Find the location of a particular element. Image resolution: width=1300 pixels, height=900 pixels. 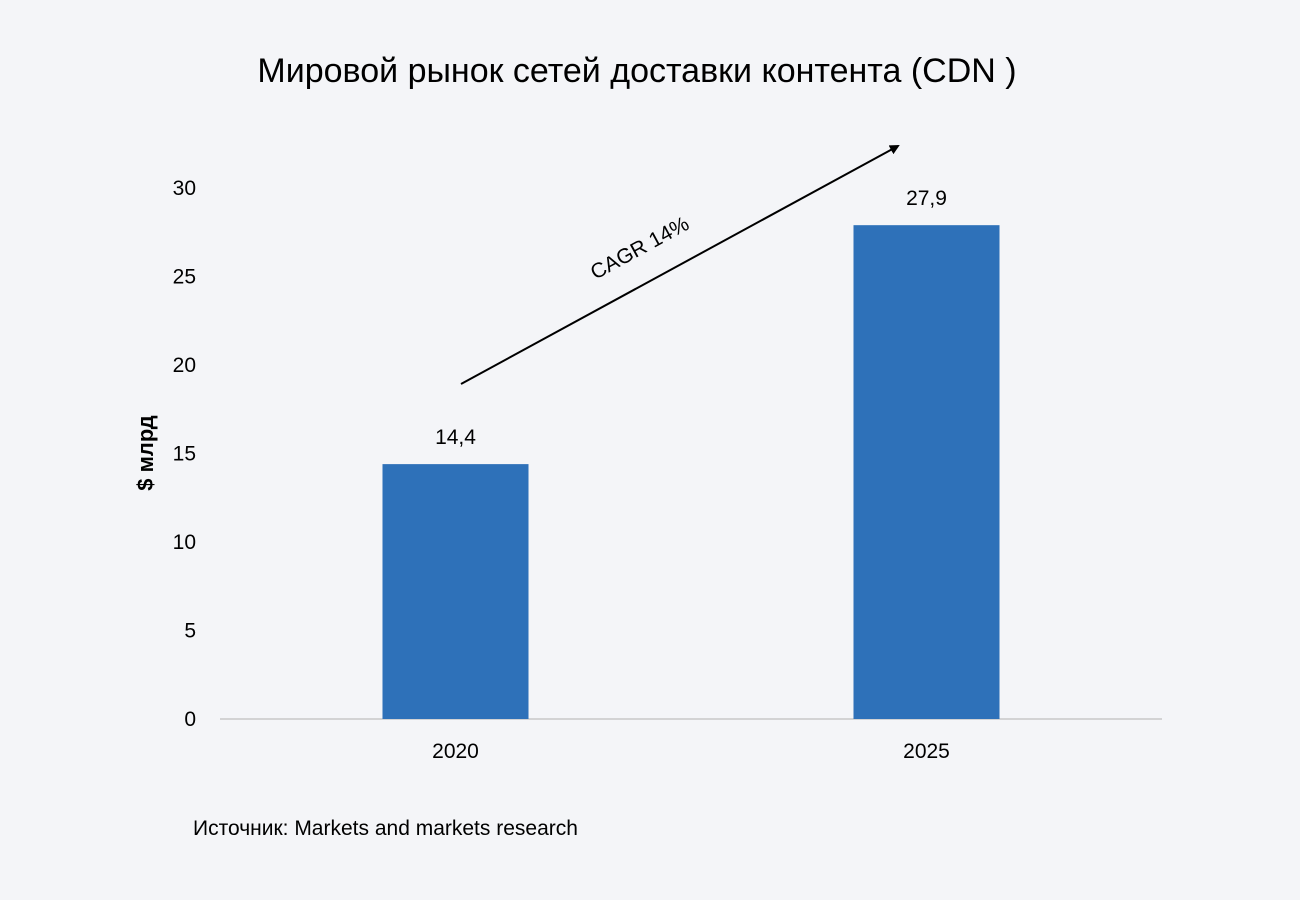

data-label-2020: 14,4 is located at coordinates (455, 437).